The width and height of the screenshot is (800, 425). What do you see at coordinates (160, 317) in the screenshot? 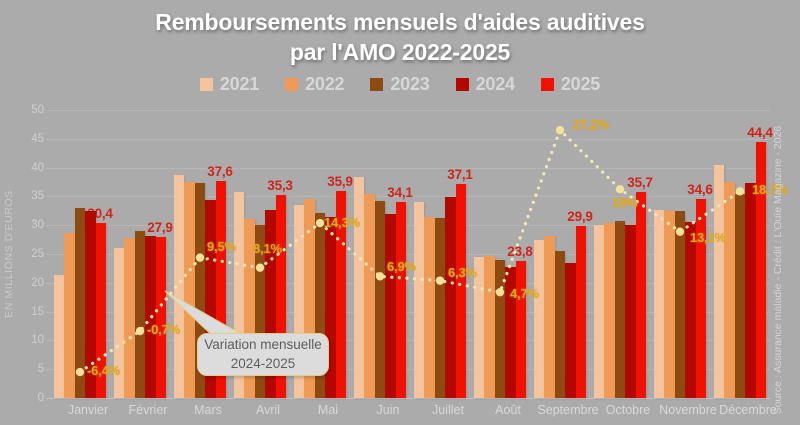
I see `bar-2025-Février` at bounding box center [160, 317].